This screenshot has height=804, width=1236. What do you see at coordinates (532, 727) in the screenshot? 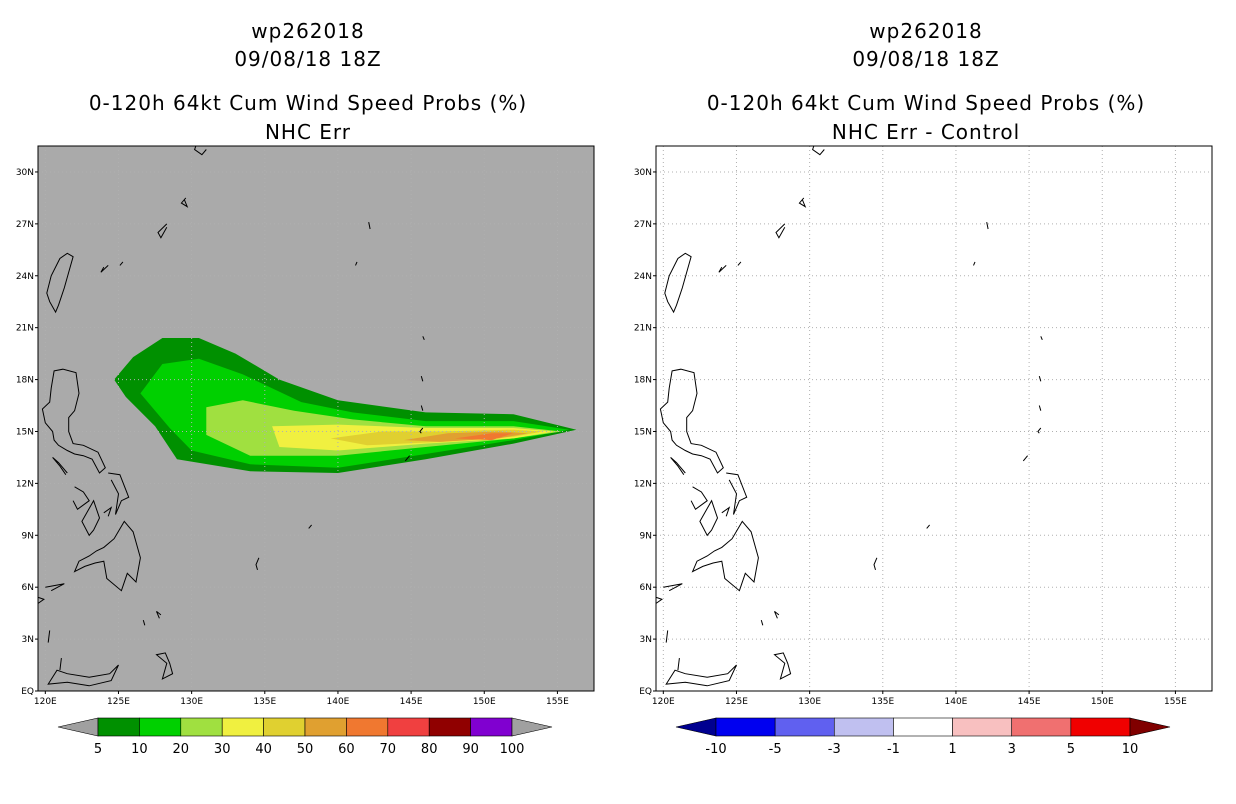
I see `colorbar-end-high` at bounding box center [532, 727].